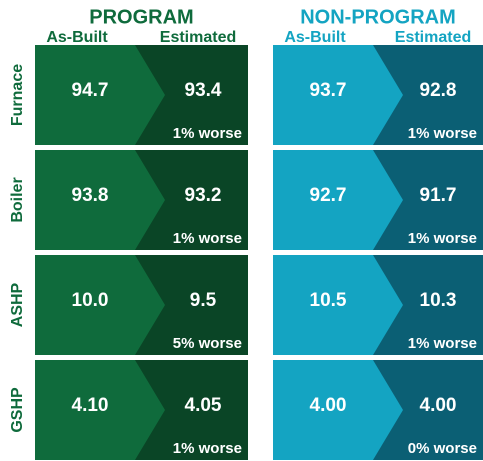 The height and width of the screenshot is (461, 483). Describe the element at coordinates (207, 343) in the screenshot. I see `difference-note: 5% worse` at that location.